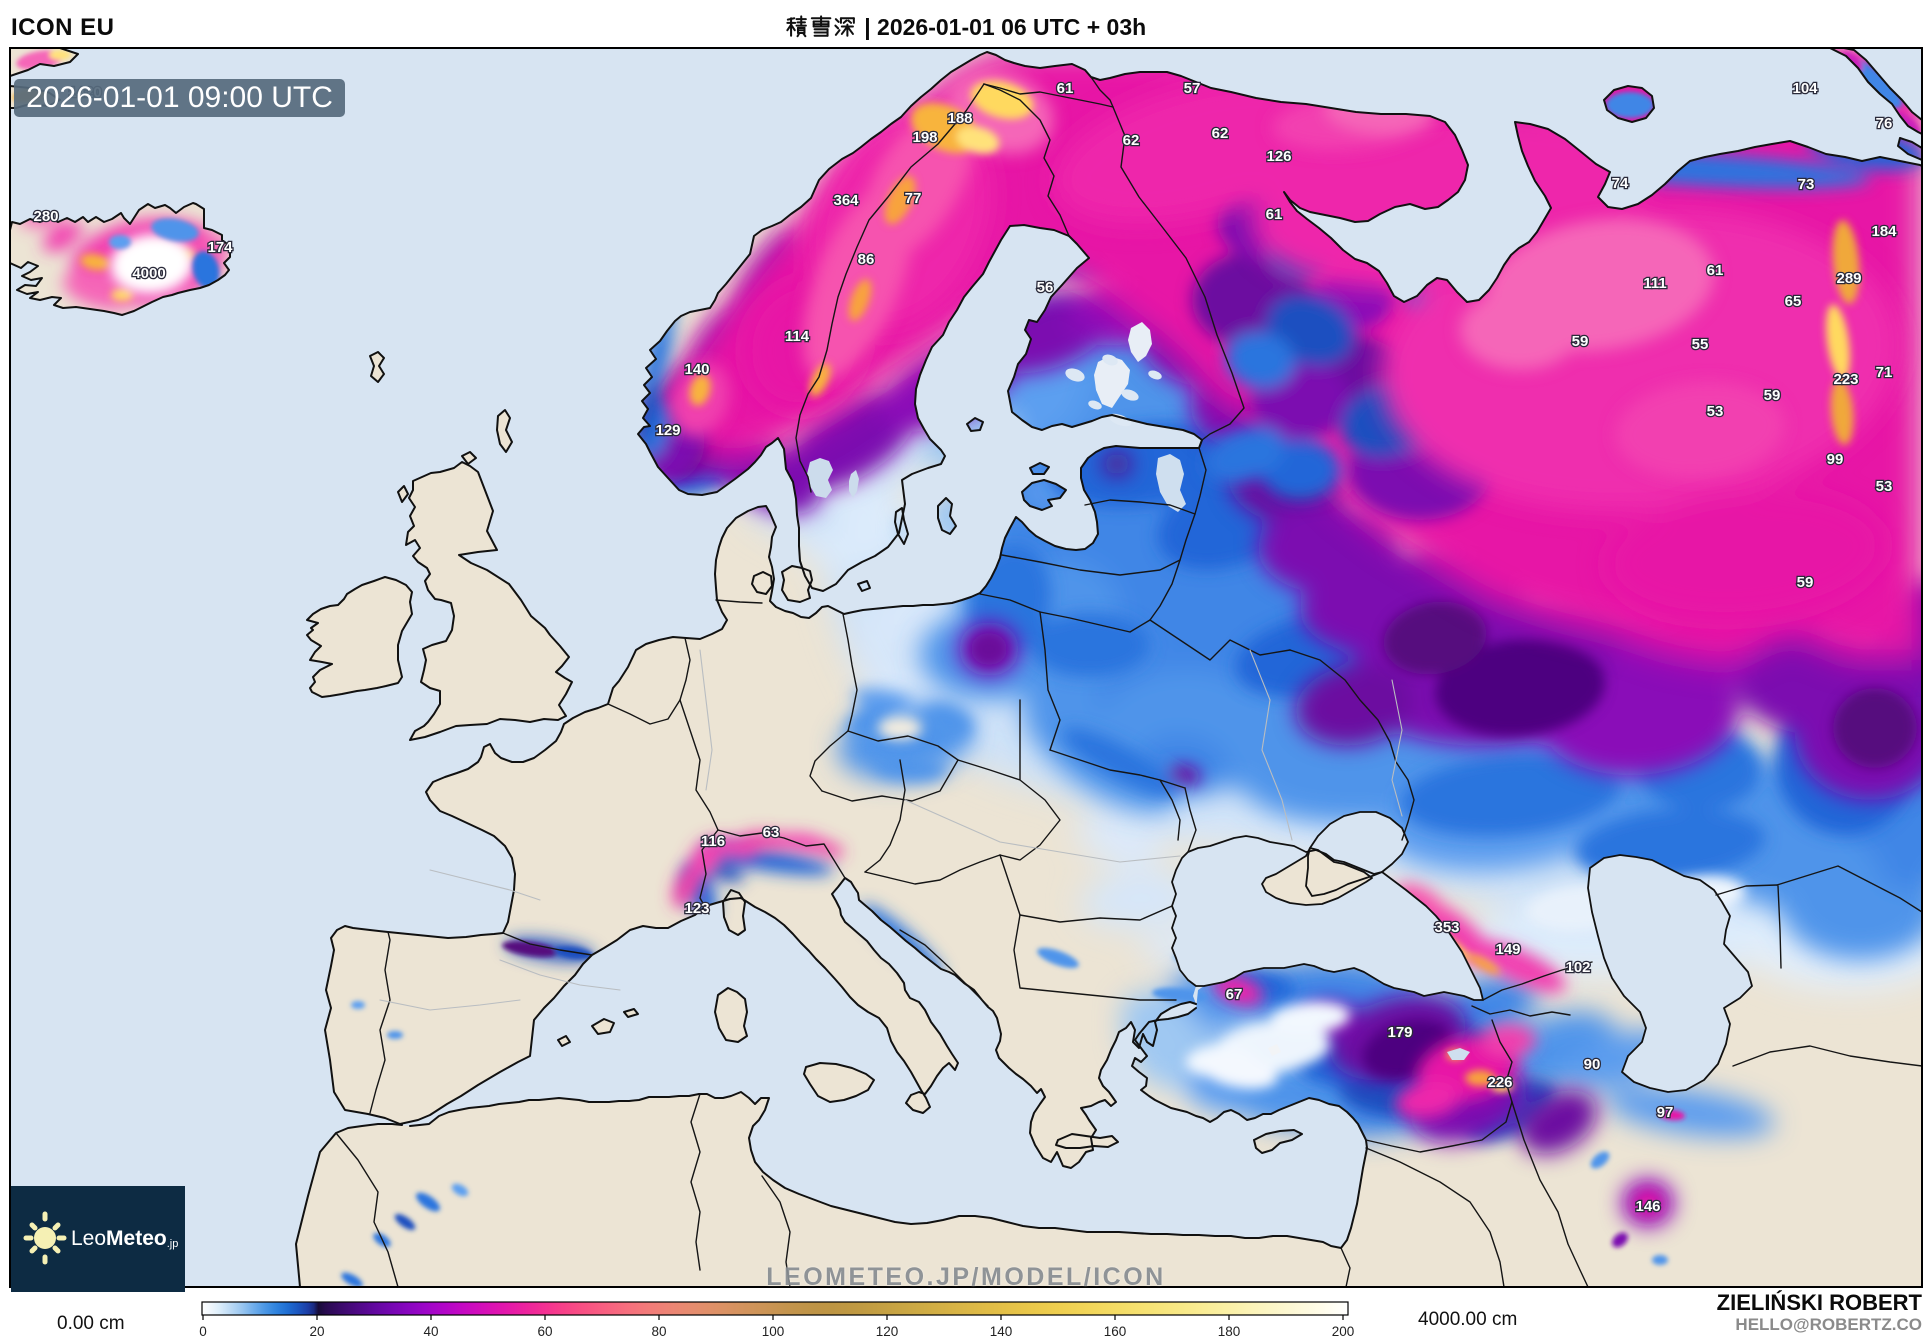  What do you see at coordinates (1700, 344) in the screenshot?
I see `svg-text: 55` at bounding box center [1700, 344].